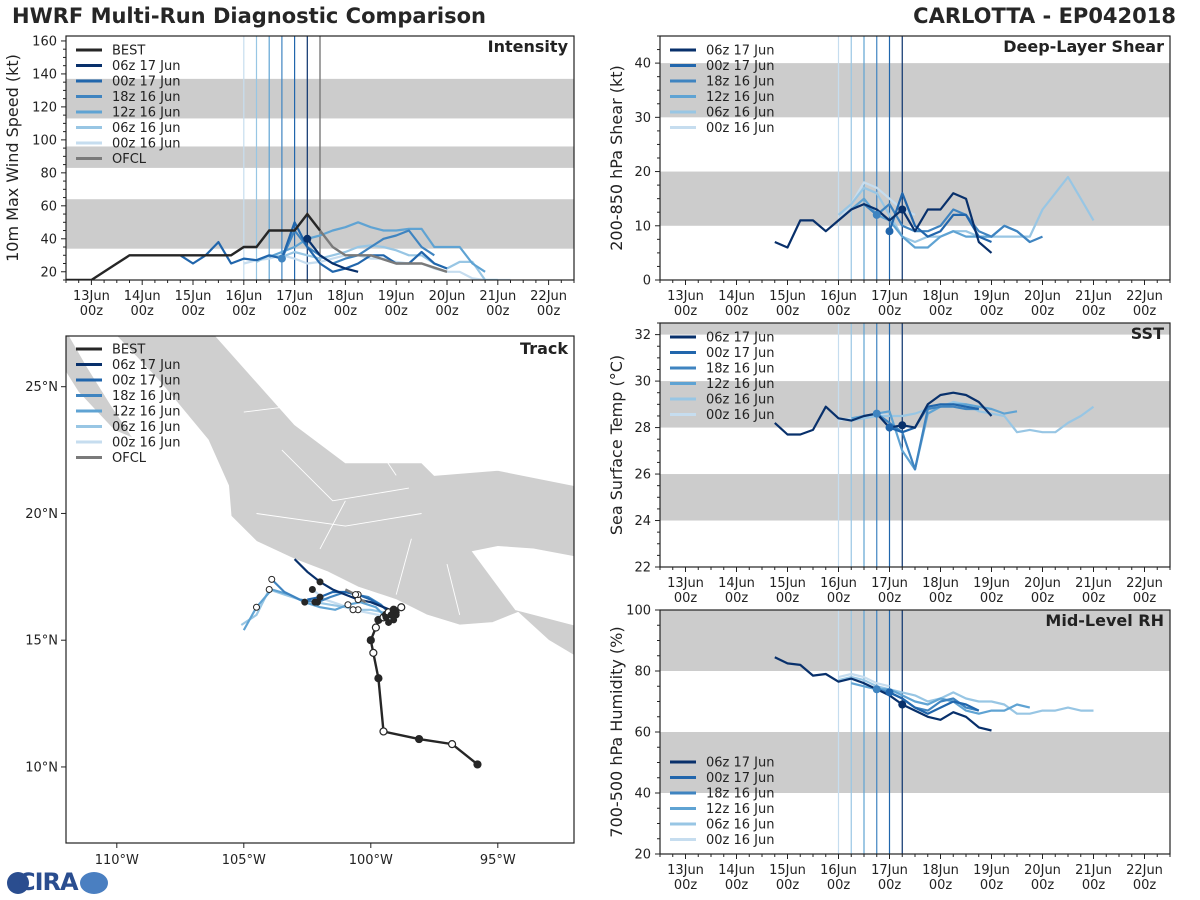 This screenshot has width=1200, height=900. I want to click on rh-series-06z-17-Jun, so click(883, 694).